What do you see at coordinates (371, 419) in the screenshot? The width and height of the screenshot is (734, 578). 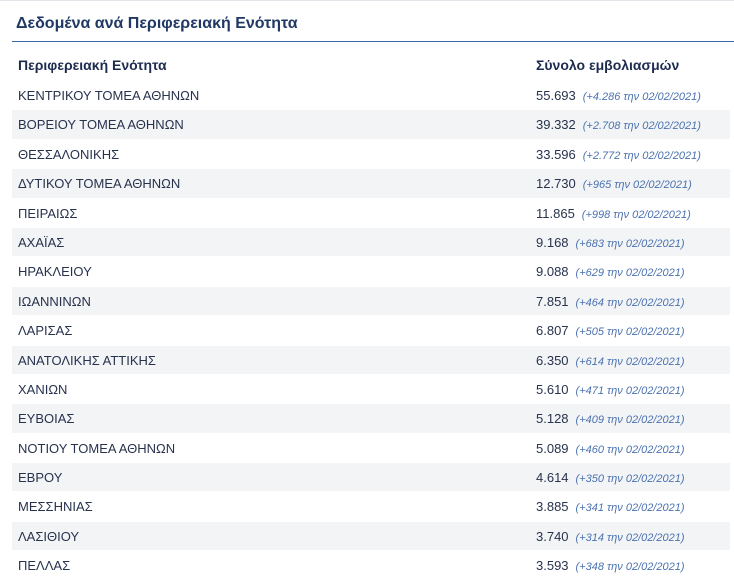 I see `table-row: ΕΥΒΟΙΑΣ 5.128 (+409 την 02/02/2021)` at bounding box center [371, 419].